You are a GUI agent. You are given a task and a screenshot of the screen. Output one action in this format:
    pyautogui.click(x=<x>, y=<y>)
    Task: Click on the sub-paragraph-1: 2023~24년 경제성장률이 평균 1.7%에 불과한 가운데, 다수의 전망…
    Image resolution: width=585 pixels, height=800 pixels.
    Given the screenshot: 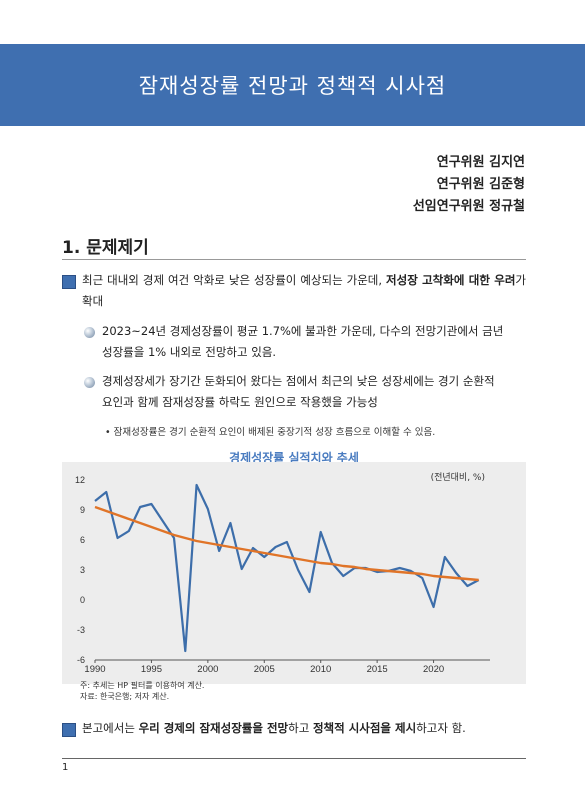 What is the action you would take?
    pyautogui.click(x=314, y=342)
    